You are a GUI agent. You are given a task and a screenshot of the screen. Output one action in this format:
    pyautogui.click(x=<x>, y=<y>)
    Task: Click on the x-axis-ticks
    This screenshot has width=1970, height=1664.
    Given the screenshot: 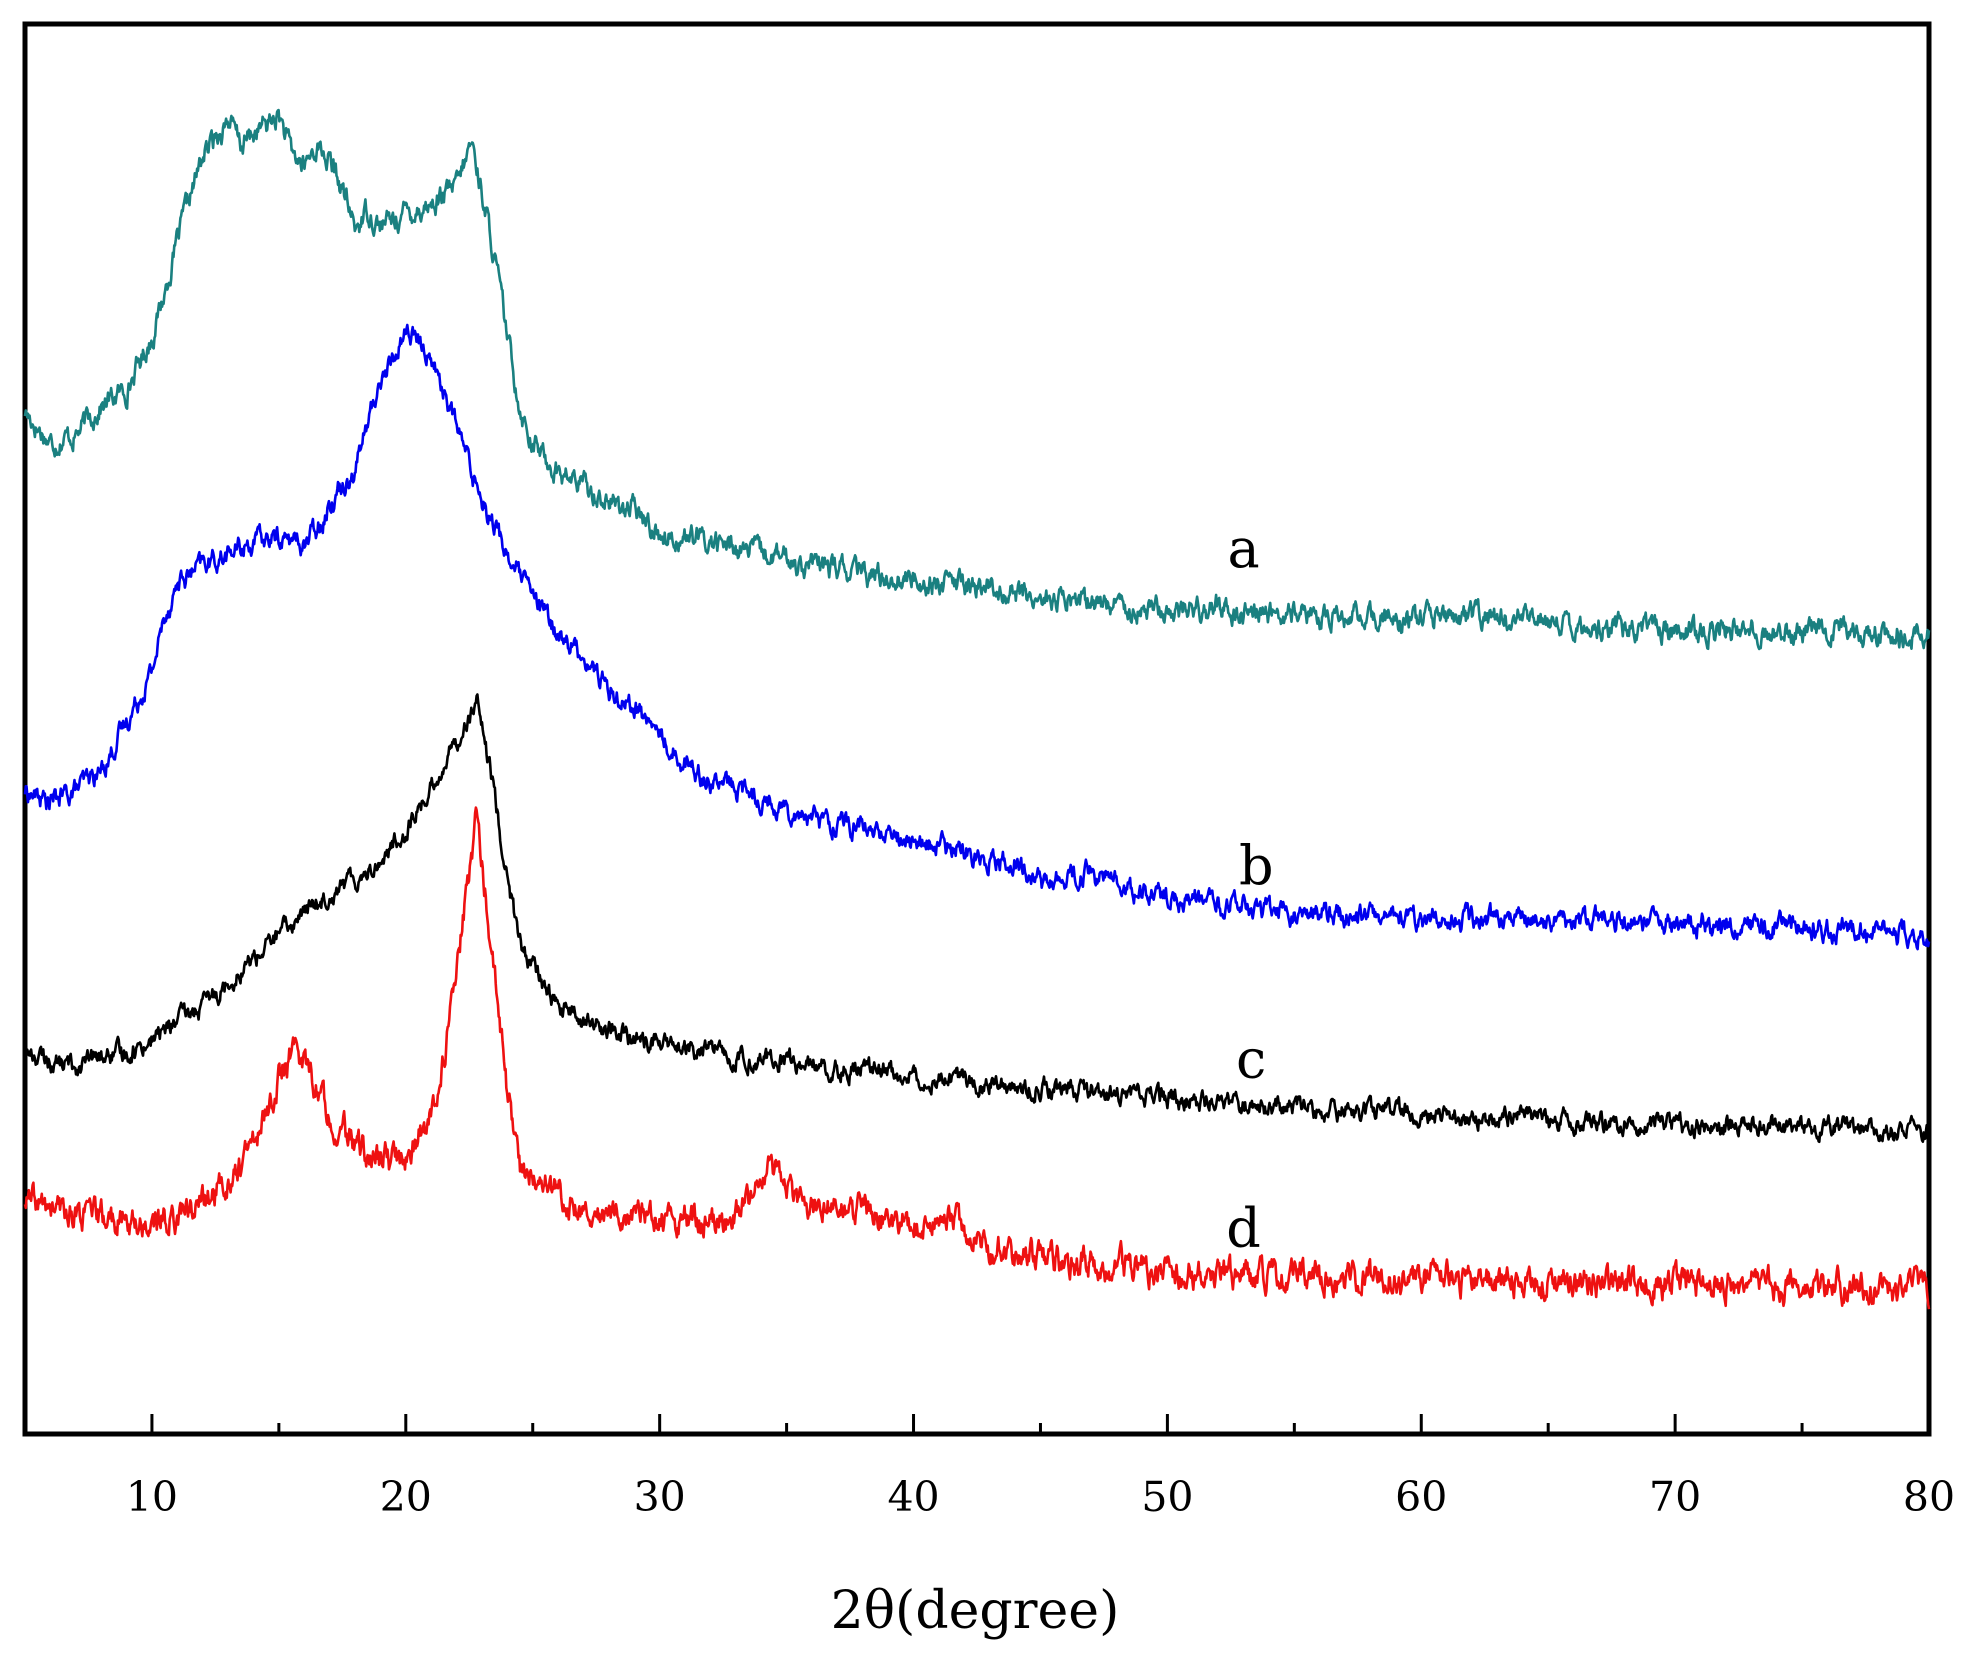 What is the action you would take?
    pyautogui.click(x=977, y=1424)
    